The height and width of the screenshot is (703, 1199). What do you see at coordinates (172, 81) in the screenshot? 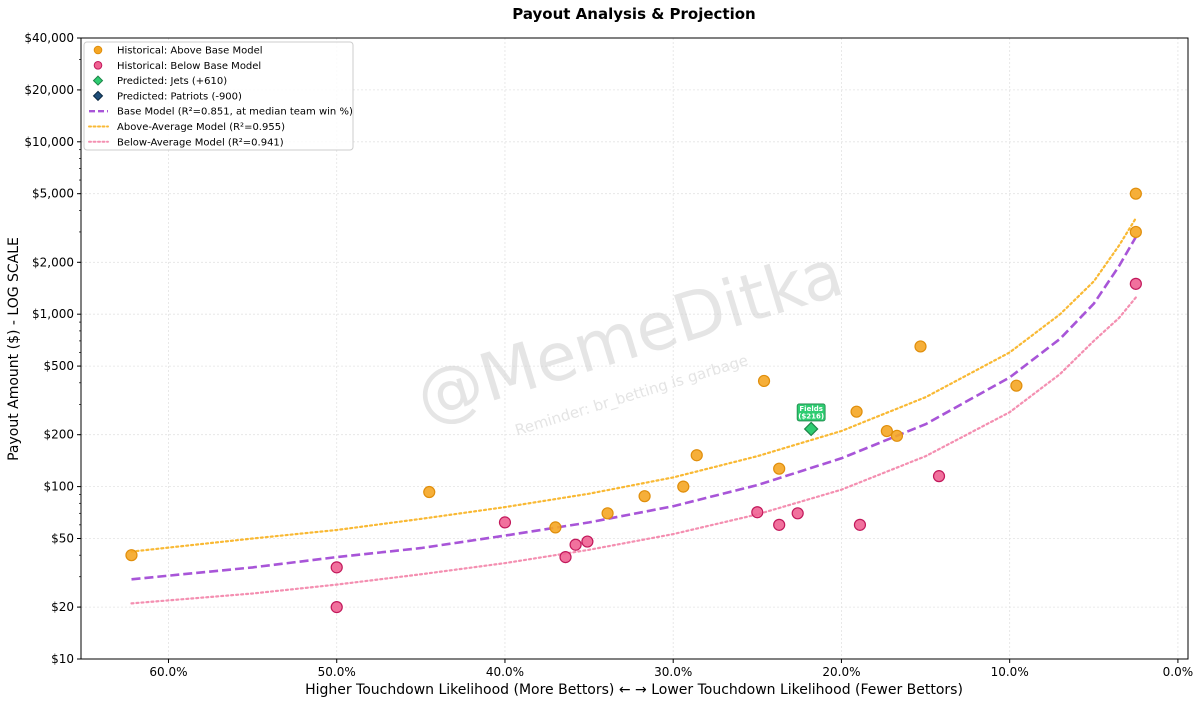
I see `legend-label: Predicted: Jets (+610)` at bounding box center [172, 81].